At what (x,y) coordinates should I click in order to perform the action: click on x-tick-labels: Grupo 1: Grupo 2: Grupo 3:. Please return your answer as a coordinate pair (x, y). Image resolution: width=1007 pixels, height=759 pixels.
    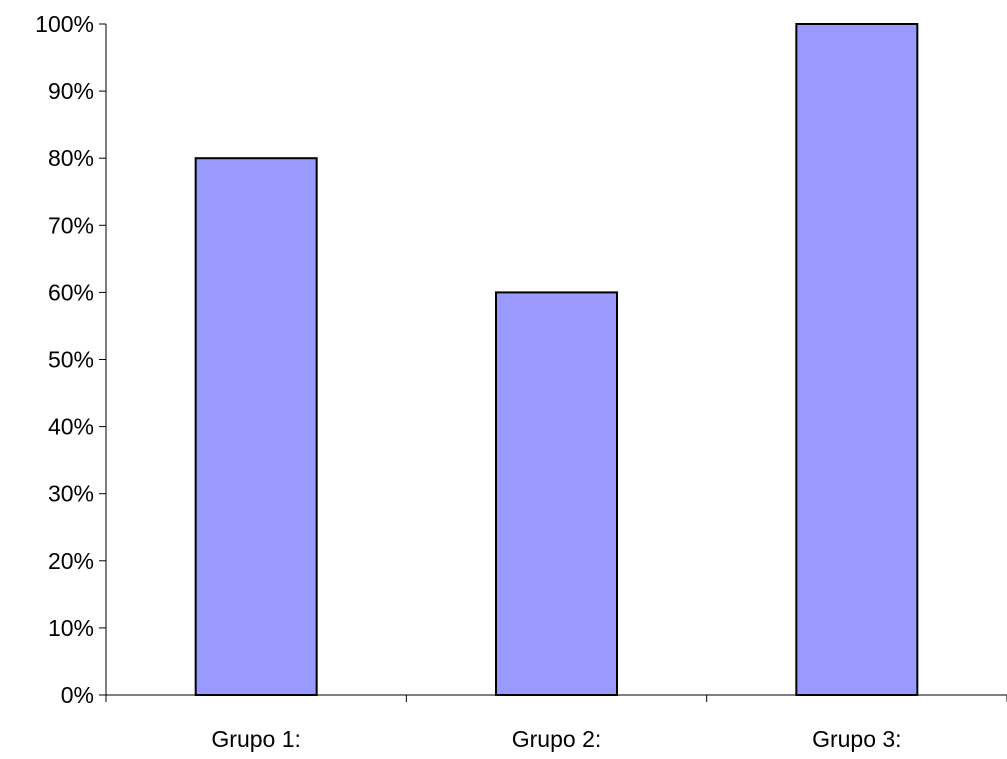
    Looking at the image, I should click on (556, 739).